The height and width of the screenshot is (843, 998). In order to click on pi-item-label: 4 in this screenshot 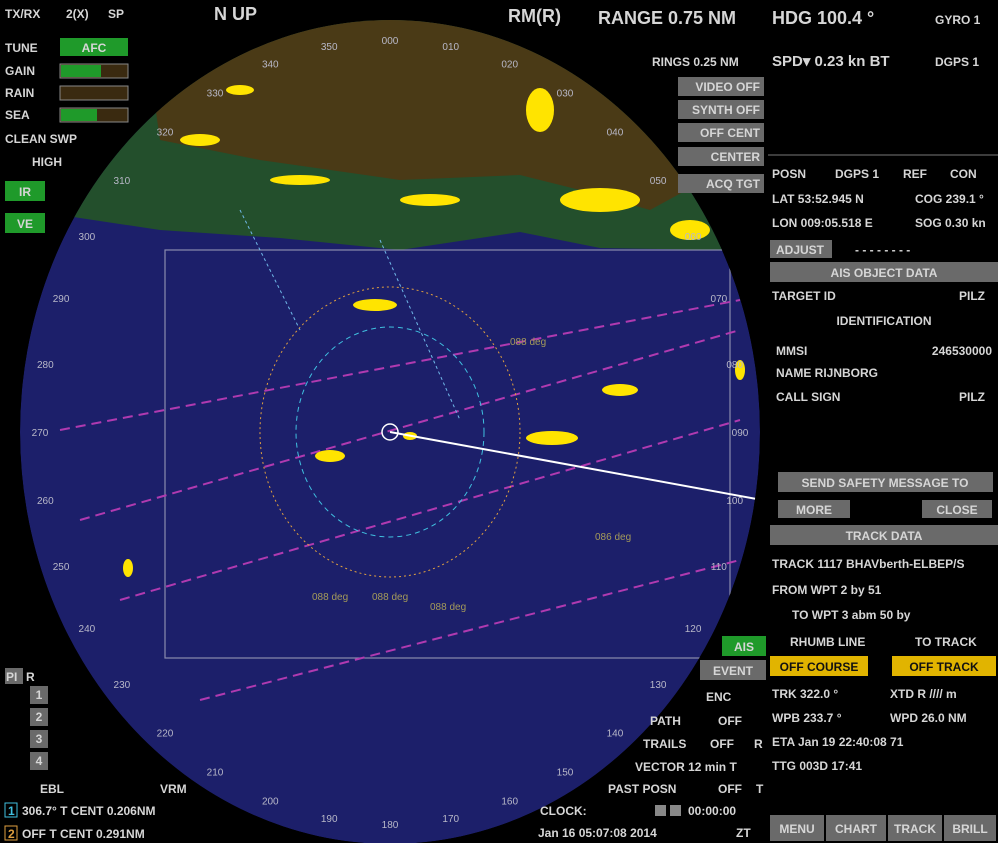, I will do `click(39, 761)`.